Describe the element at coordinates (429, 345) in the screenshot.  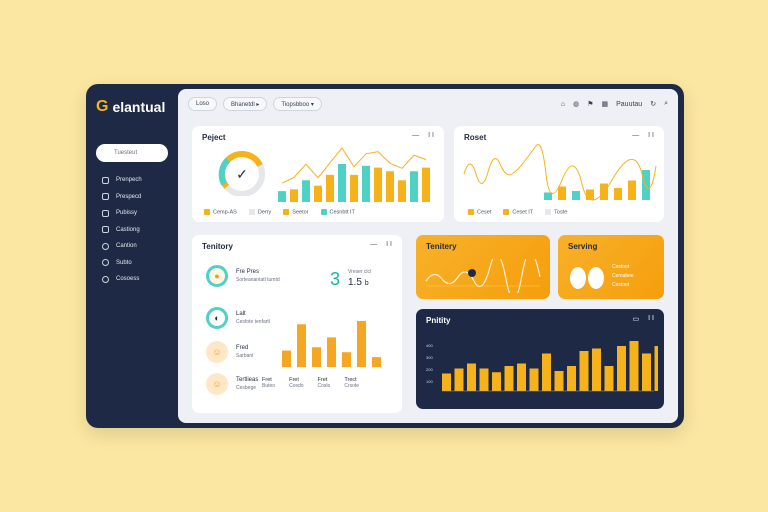
I see `axis-tick-label: 400` at that location.